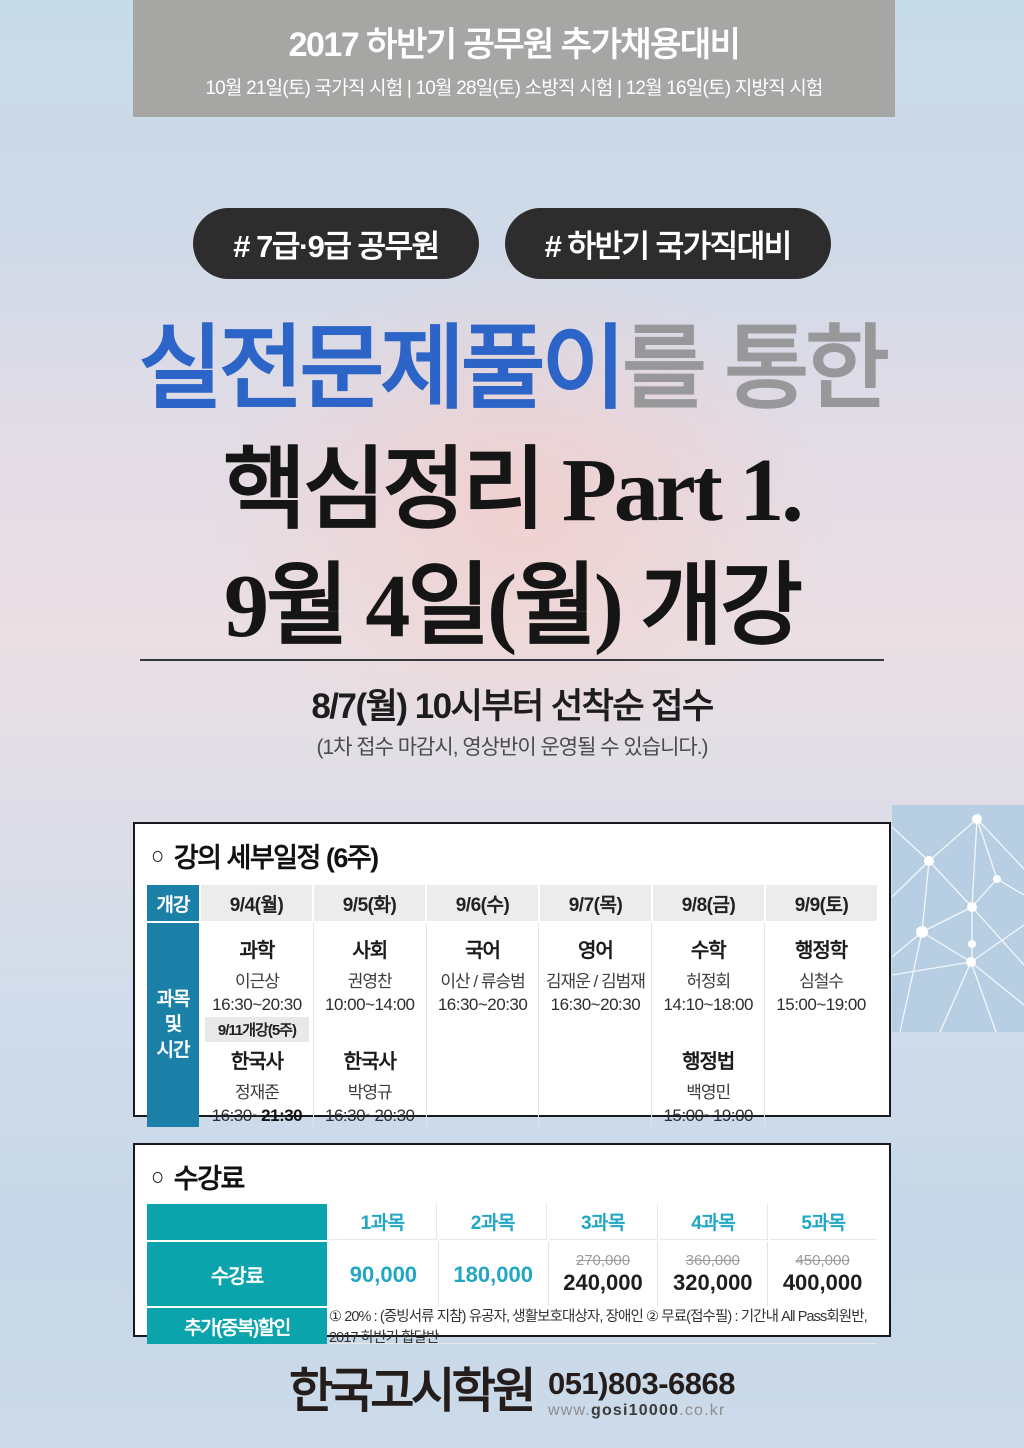  What do you see at coordinates (482, 903) in the screenshot?
I see `date-cell: 9/6(수)` at bounding box center [482, 903].